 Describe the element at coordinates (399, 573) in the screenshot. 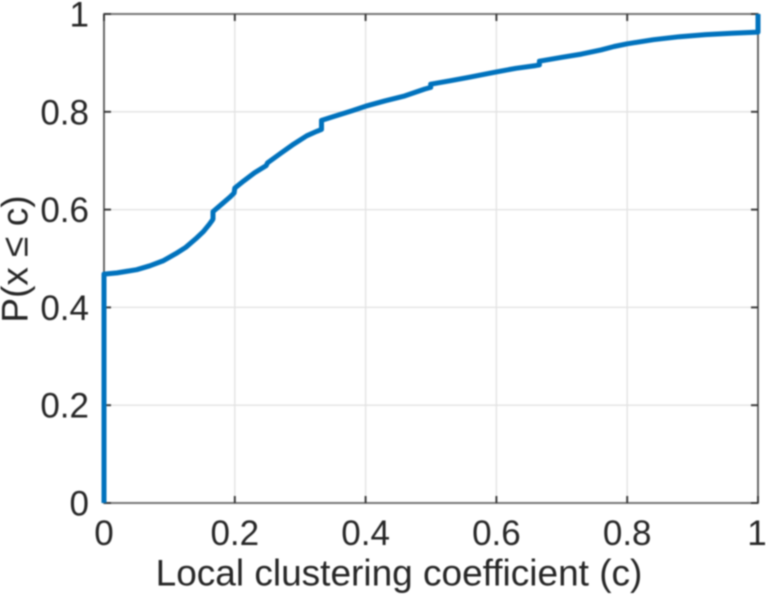

I see `svg-text:Local clustering coefficient (: Local clustering coefficient (c)` at that location.